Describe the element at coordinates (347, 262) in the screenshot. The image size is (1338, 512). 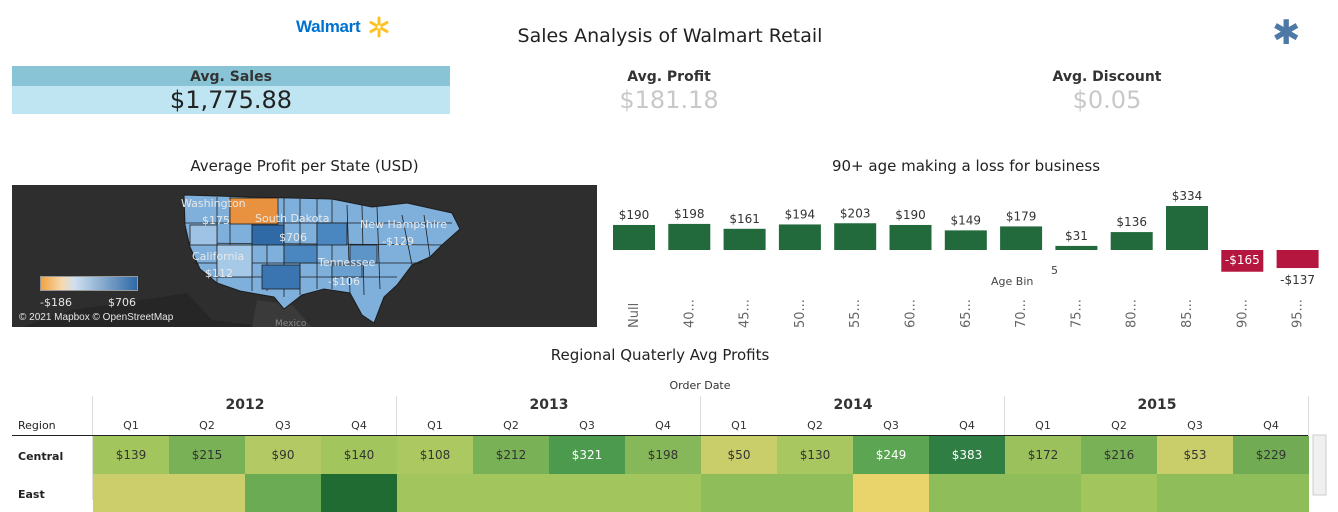
I see `map-label-tennessee: Tennessee` at that location.